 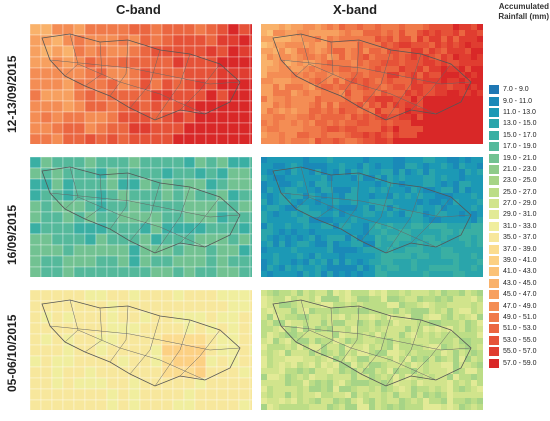 I want to click on legend-label: 55.0 - 57.0, so click(x=520, y=352).